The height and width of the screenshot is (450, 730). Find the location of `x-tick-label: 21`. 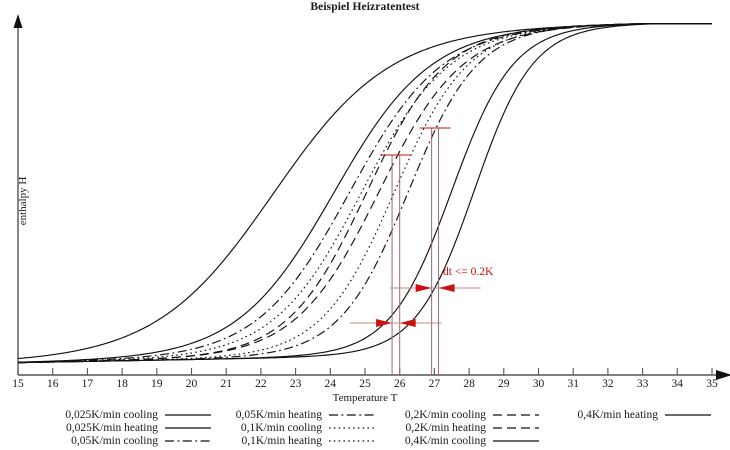

x-tick-label: 21 is located at coordinates (226, 384).